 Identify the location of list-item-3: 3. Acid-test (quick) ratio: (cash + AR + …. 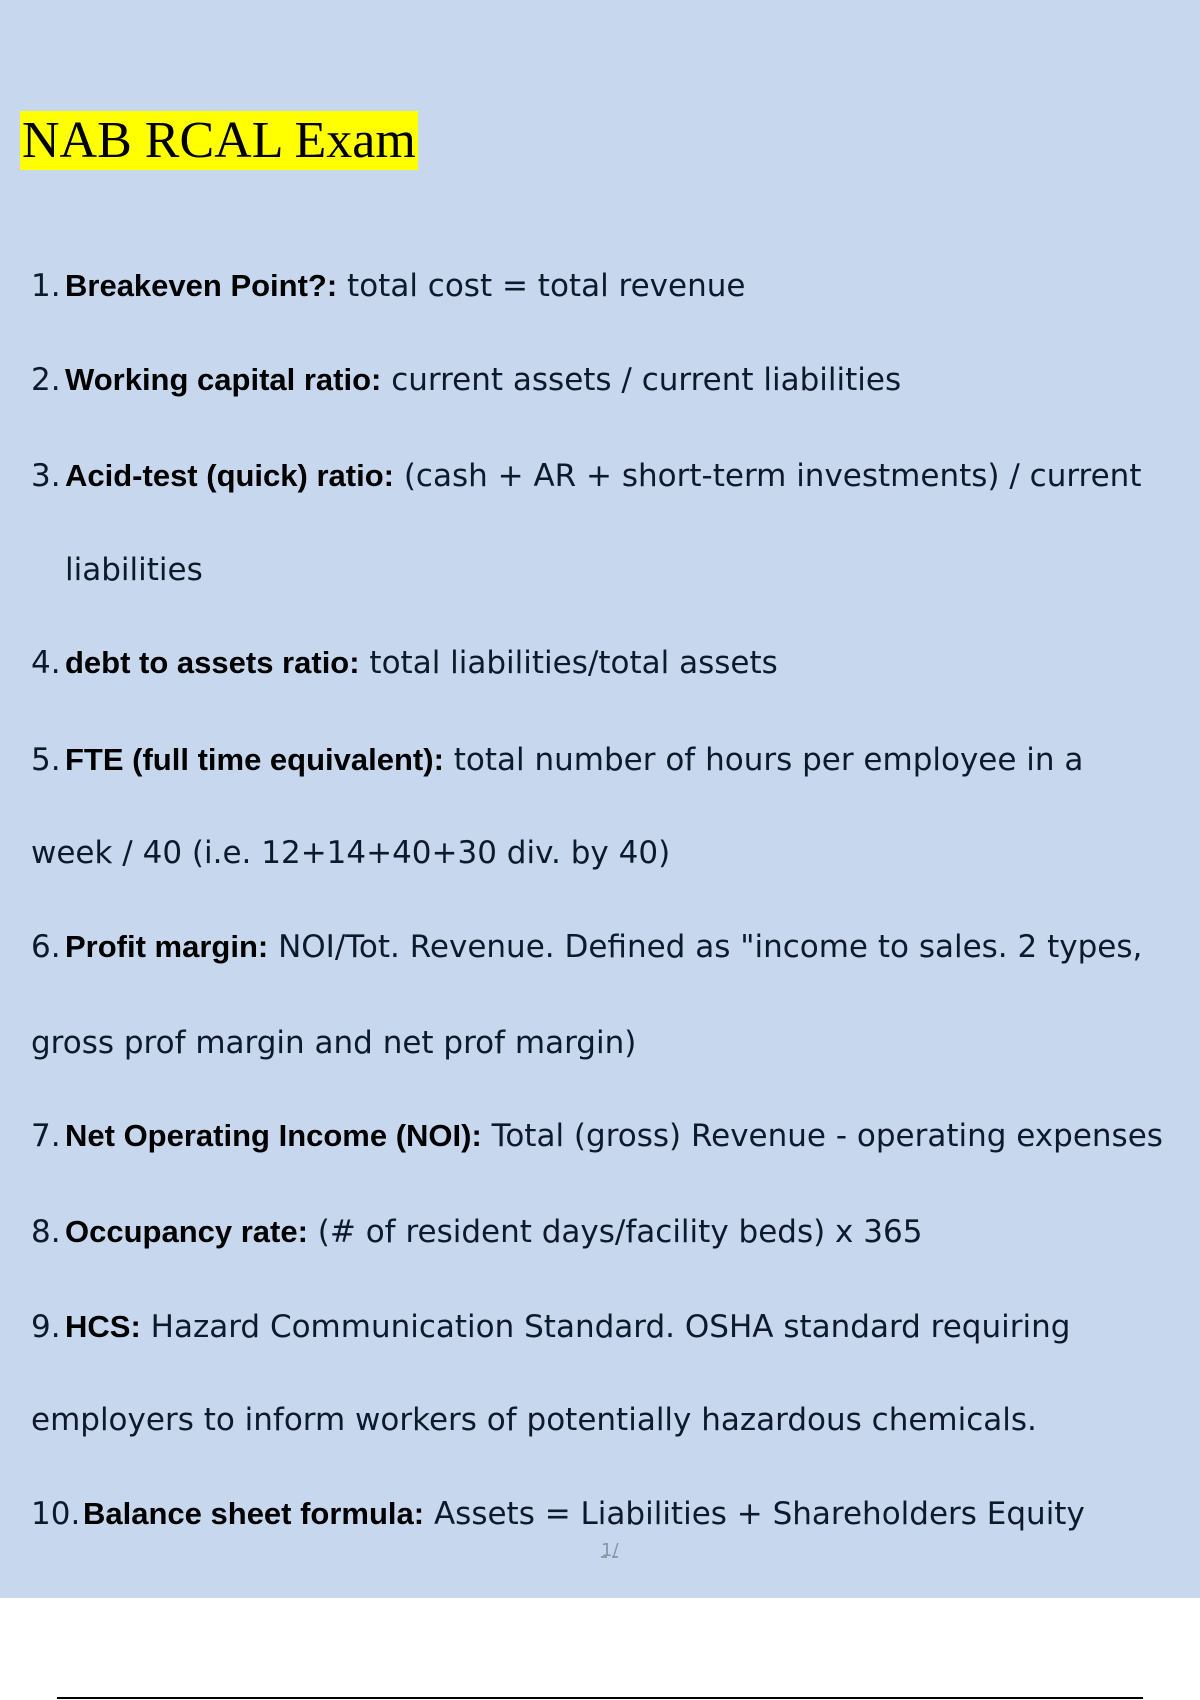
(586, 476).